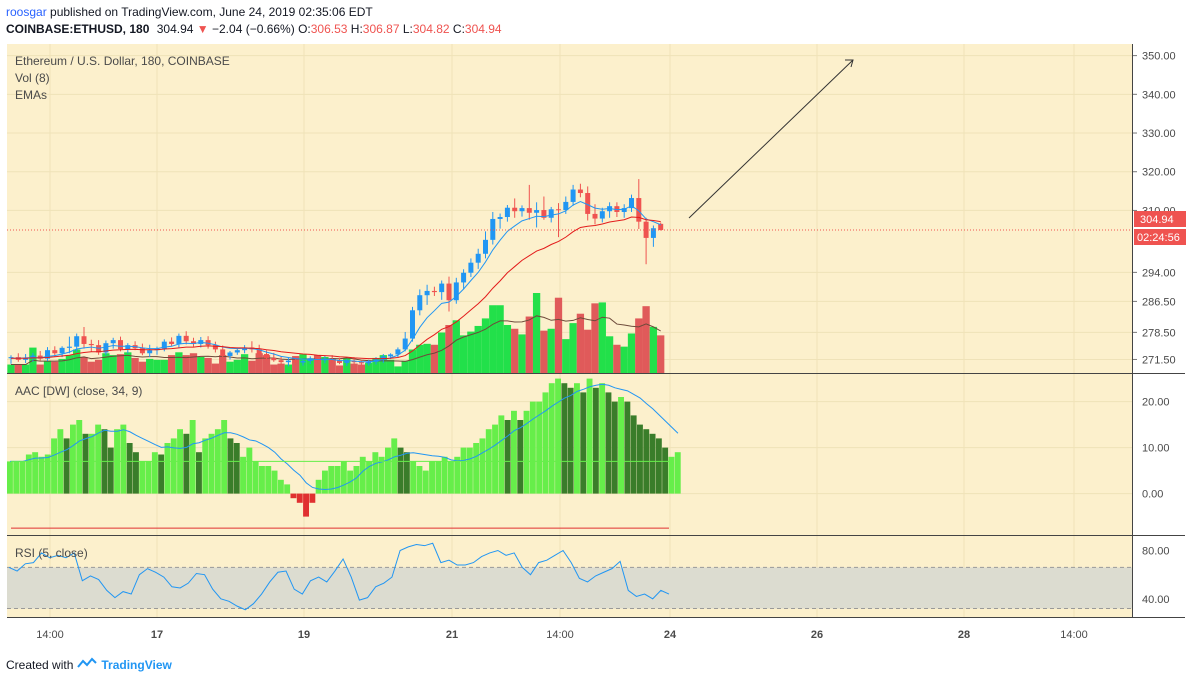 The image size is (1191, 683). Describe the element at coordinates (26, 12) in the screenshot. I see `author-name: roosgar` at that location.